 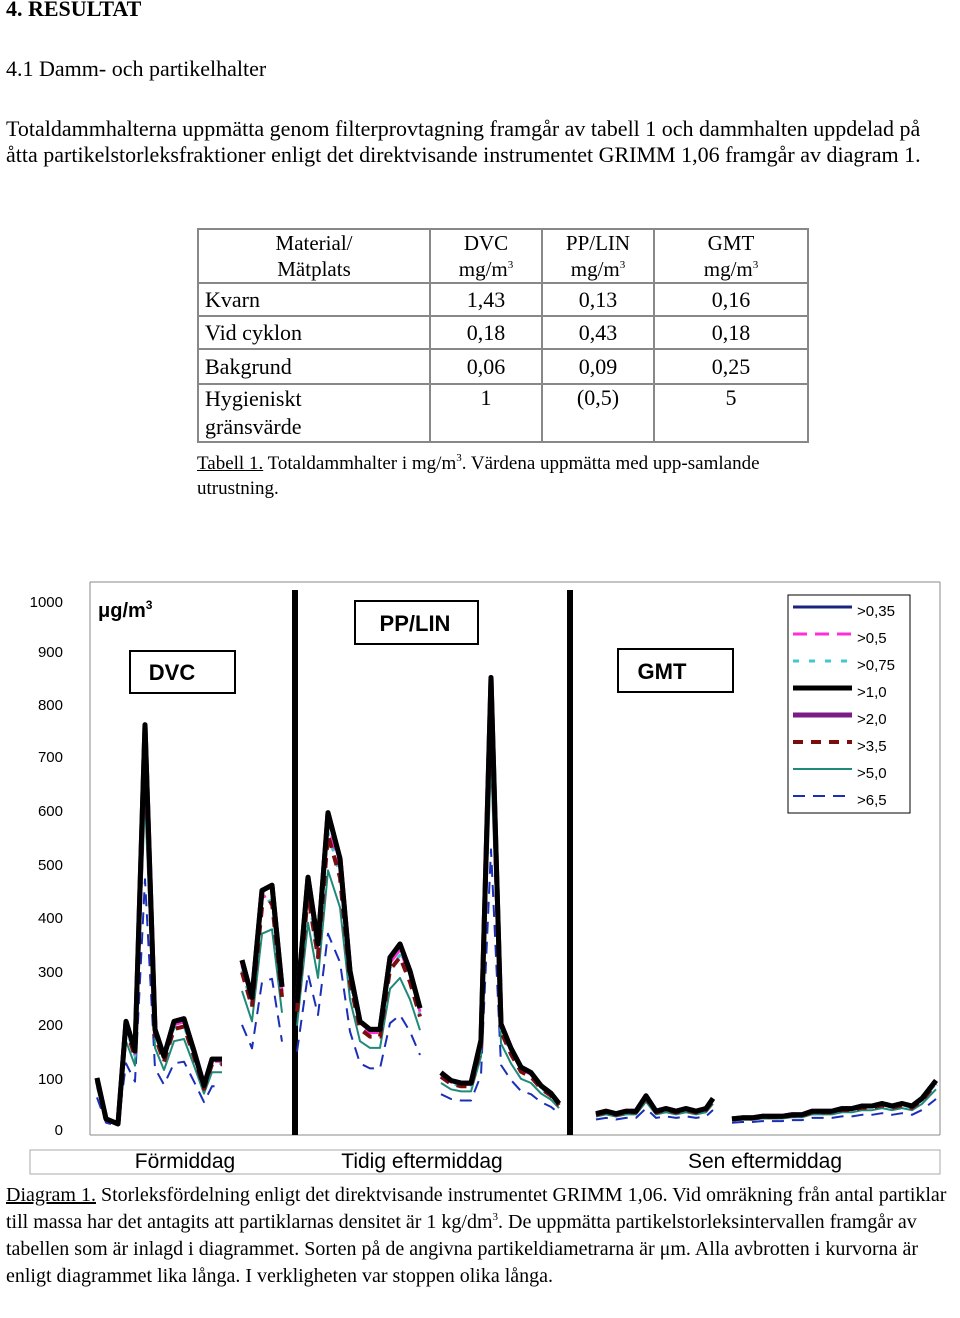 What do you see at coordinates (59, 1130) in the screenshot?
I see `y-tick-label: 0` at bounding box center [59, 1130].